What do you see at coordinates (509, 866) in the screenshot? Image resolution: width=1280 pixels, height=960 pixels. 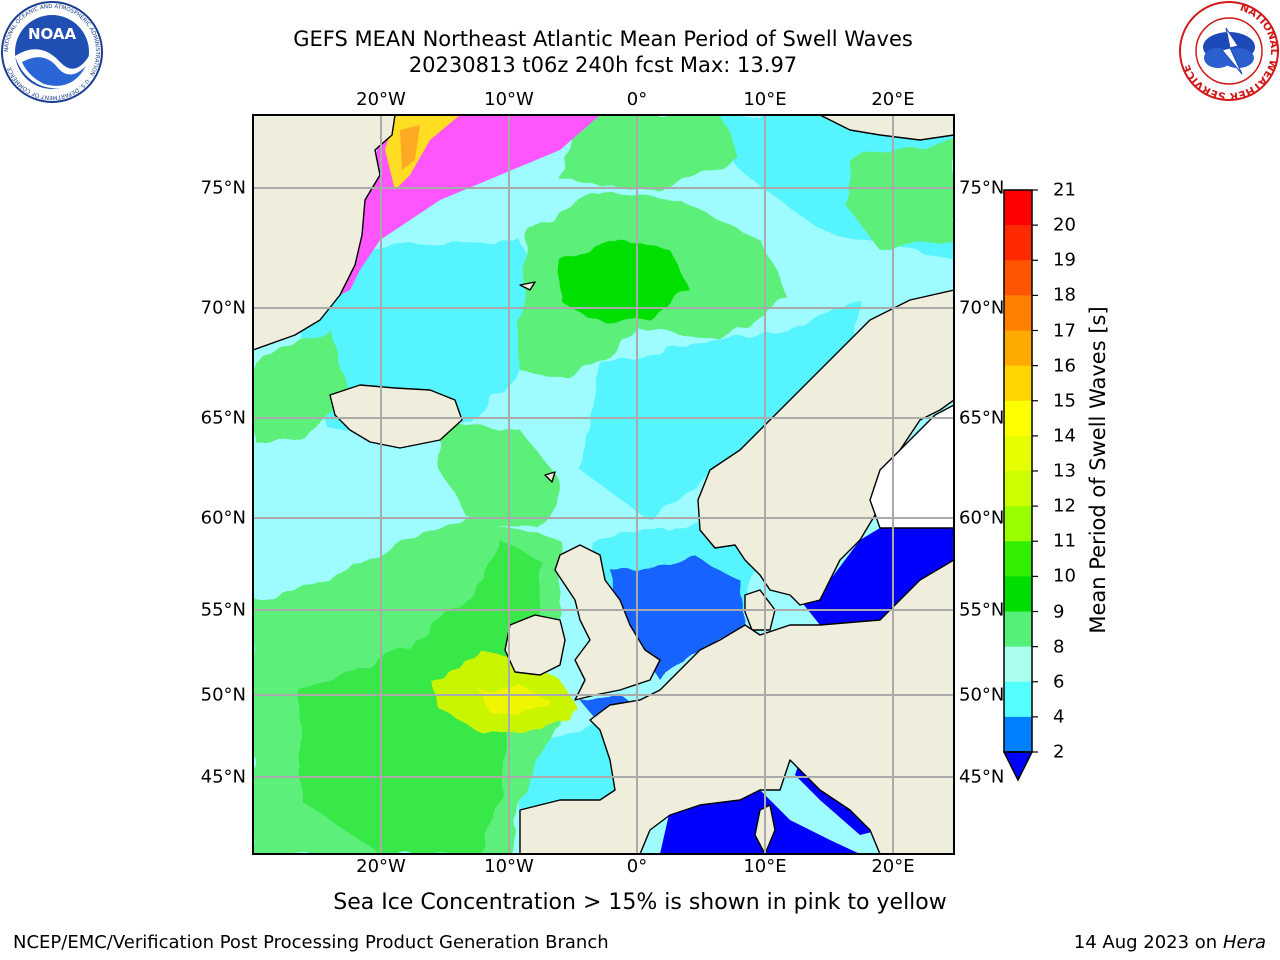 I see `lon-label-bottom-10w: 10°W` at bounding box center [509, 866].